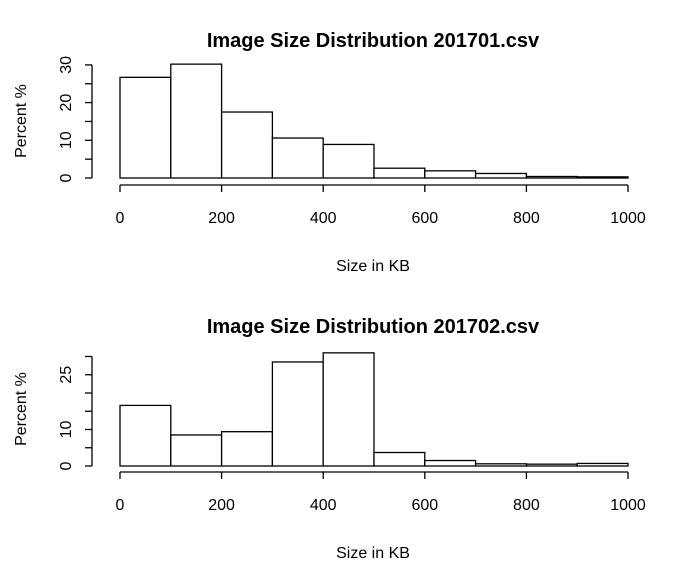 This screenshot has width=689, height=573. I want to click on y-axis: 0 10 20 30, so click(75, 119).